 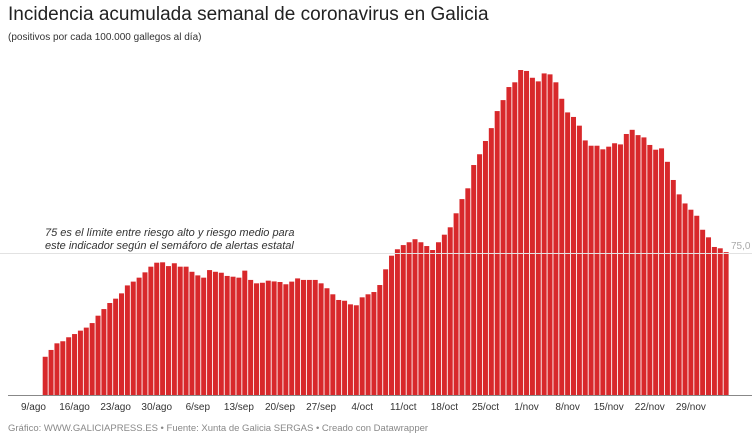 What do you see at coordinates (133, 338) in the screenshot?
I see `bar-26/ago` at bounding box center [133, 338].